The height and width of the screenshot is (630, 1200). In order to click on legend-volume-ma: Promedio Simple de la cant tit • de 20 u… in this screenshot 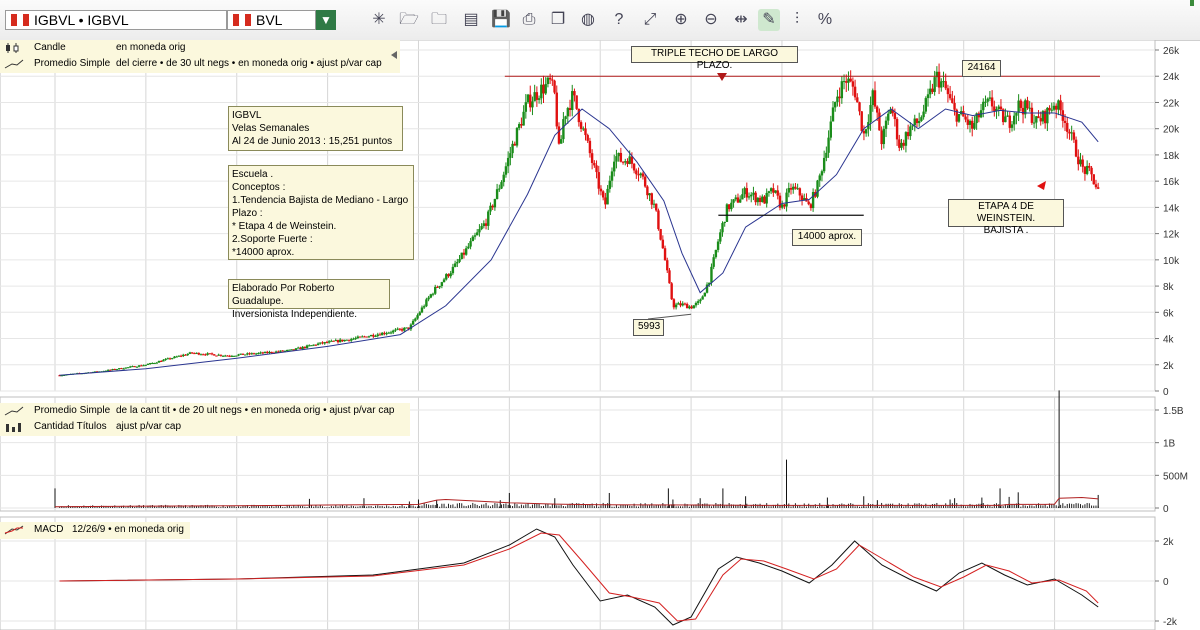, I will do `click(205, 411)`.